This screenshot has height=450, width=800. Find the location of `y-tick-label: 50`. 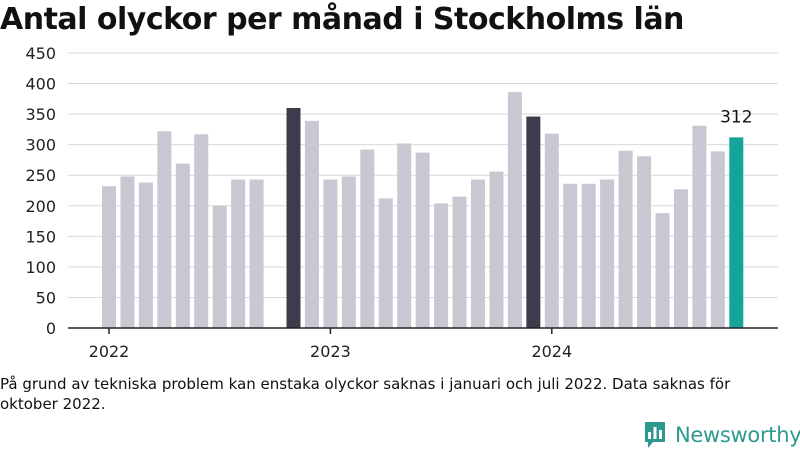

y-tick-label: 50 is located at coordinates (46, 297).